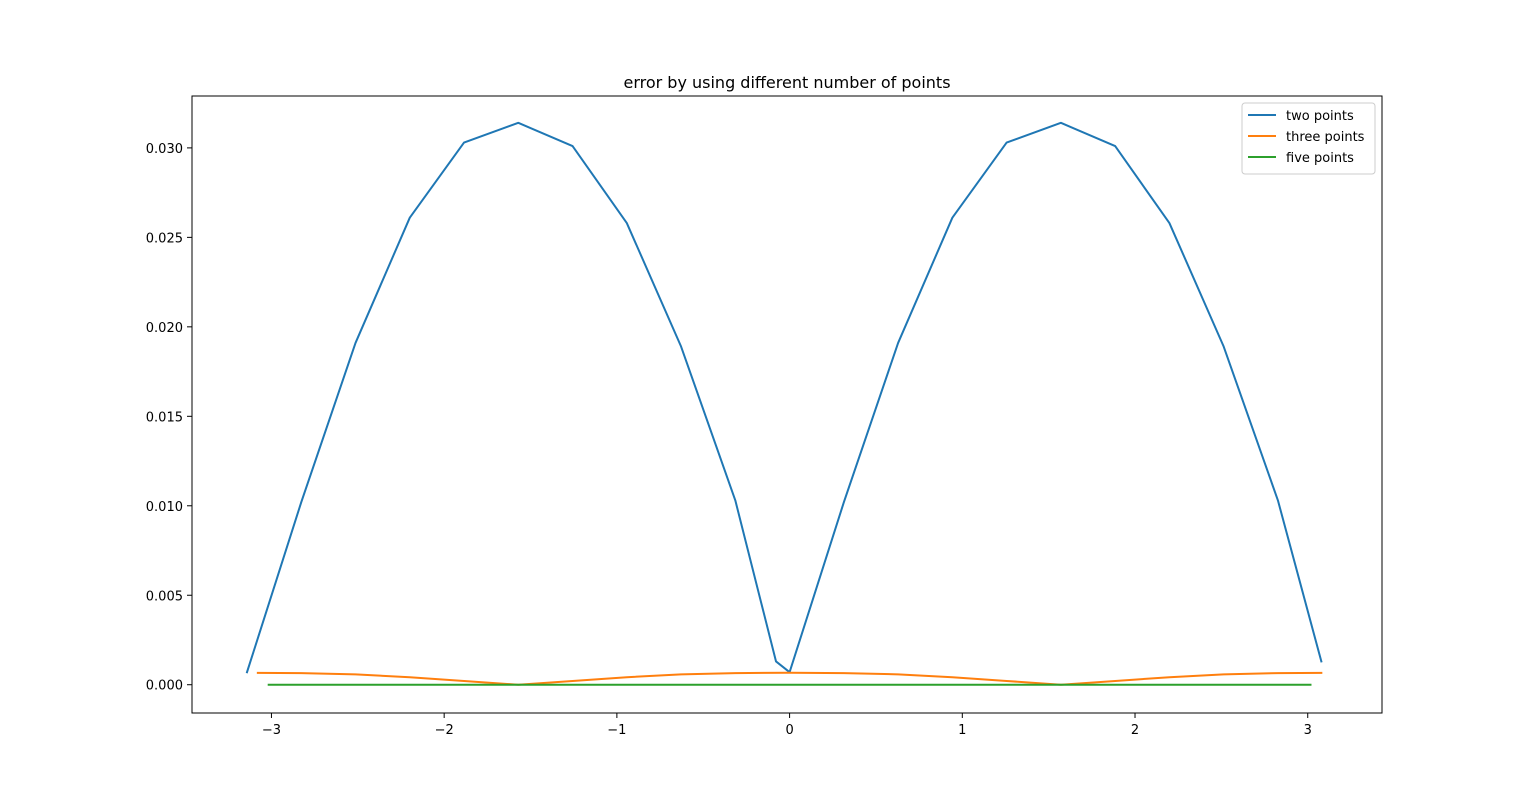 The image size is (1536, 805). Describe the element at coordinates (1320, 116) in the screenshot. I see `legend-label-1: two points` at that location.